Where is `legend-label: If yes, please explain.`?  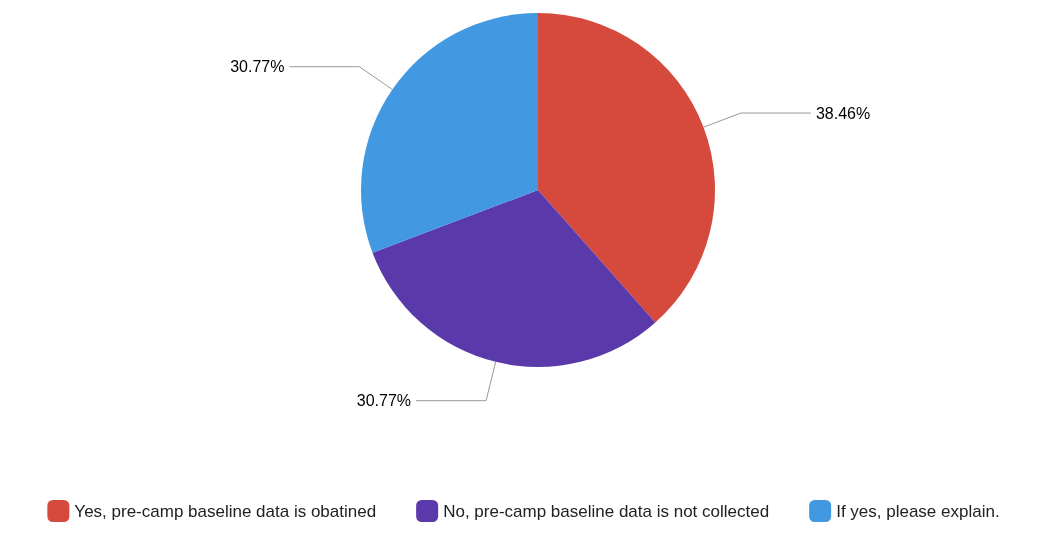
legend-label: If yes, please explain. is located at coordinates (918, 511).